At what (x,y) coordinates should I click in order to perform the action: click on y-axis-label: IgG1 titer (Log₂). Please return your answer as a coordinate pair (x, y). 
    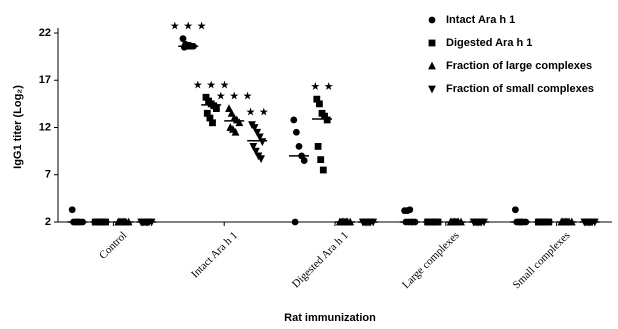
    Looking at the image, I should click on (18, 127).